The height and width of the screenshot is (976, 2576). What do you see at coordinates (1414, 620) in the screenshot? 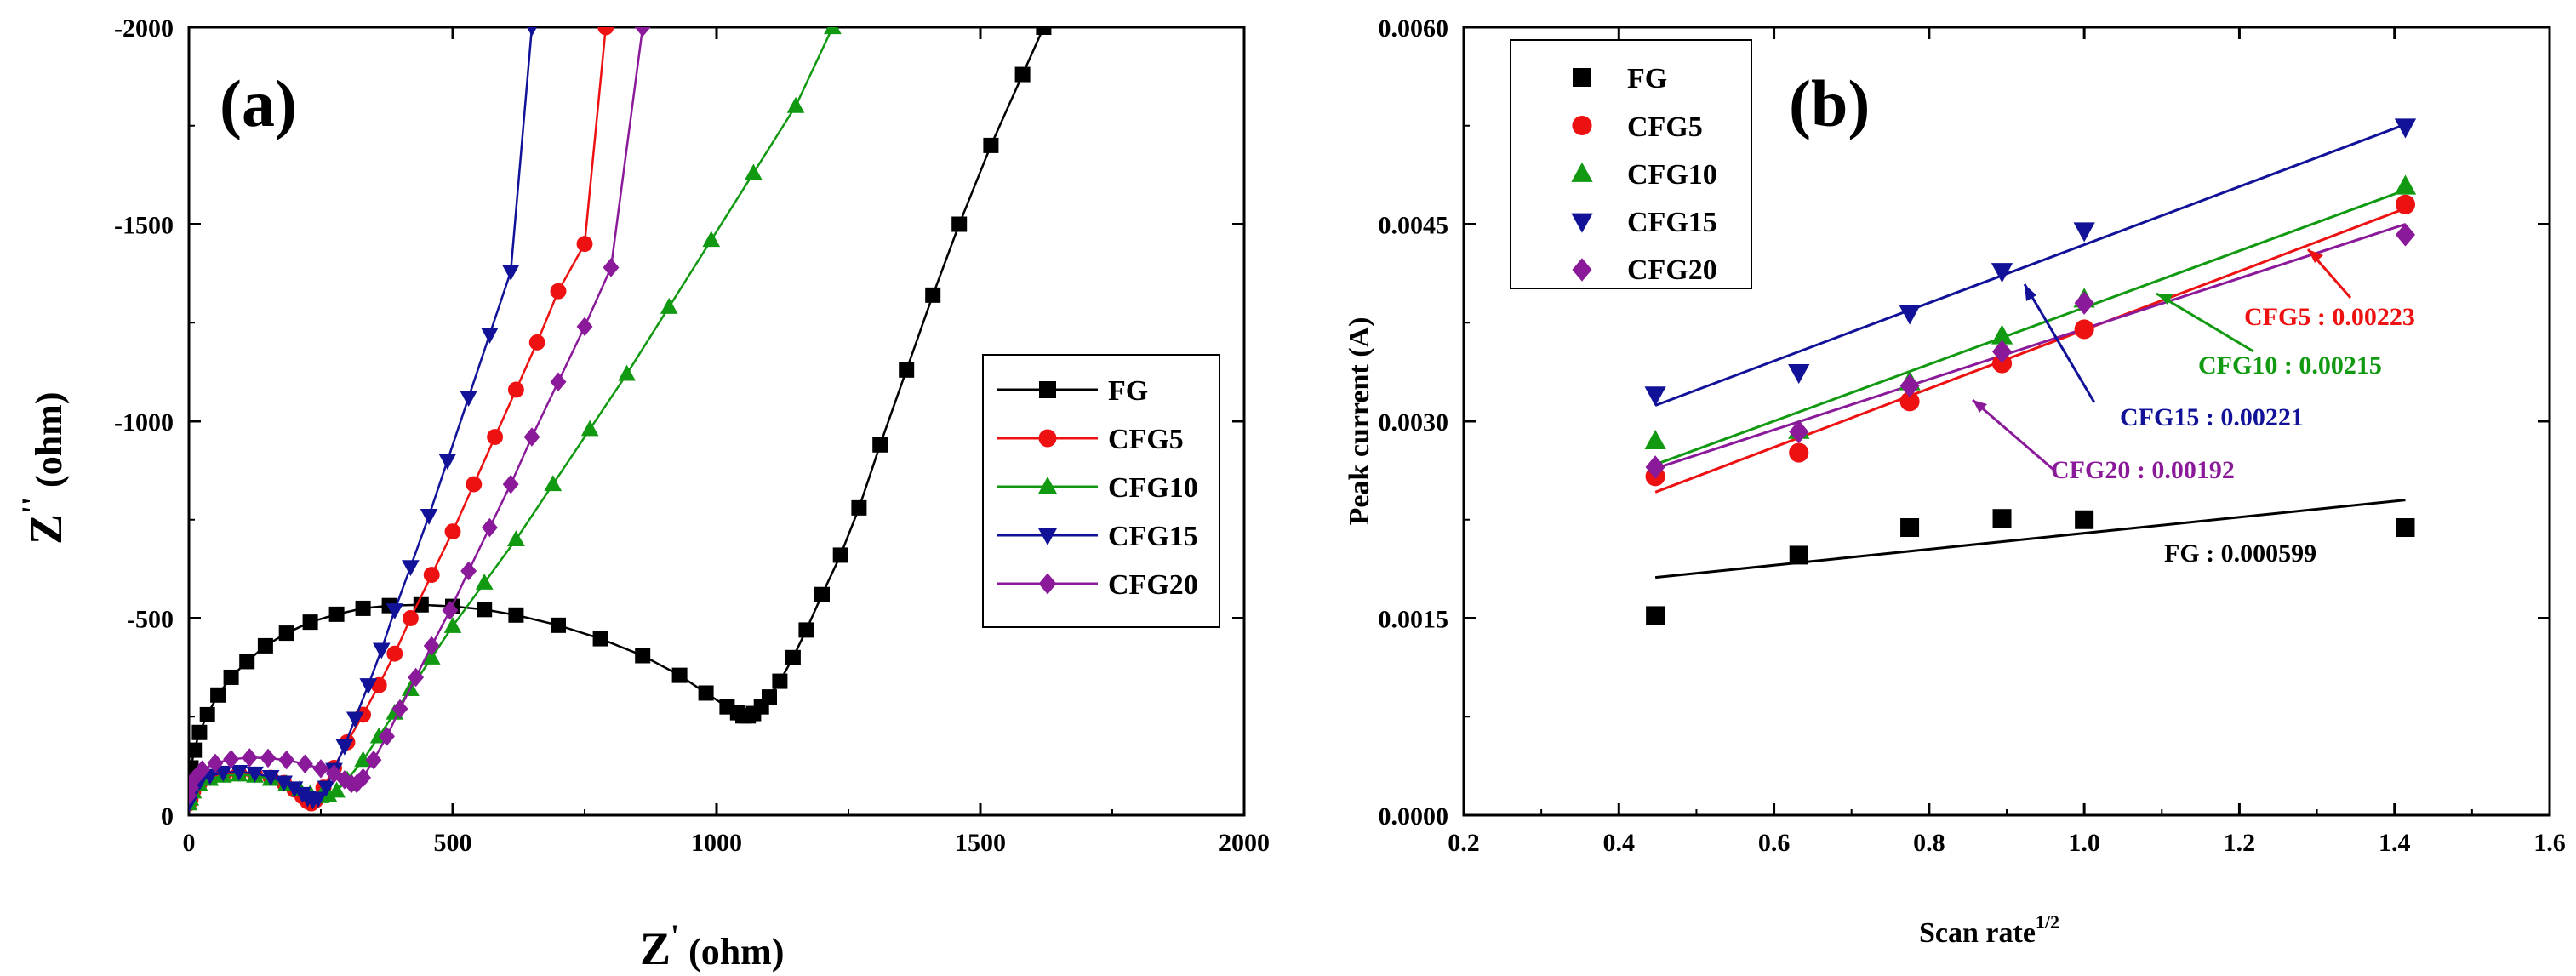
I see `peak-current-y-tick-label: 0.0015` at bounding box center [1414, 620].